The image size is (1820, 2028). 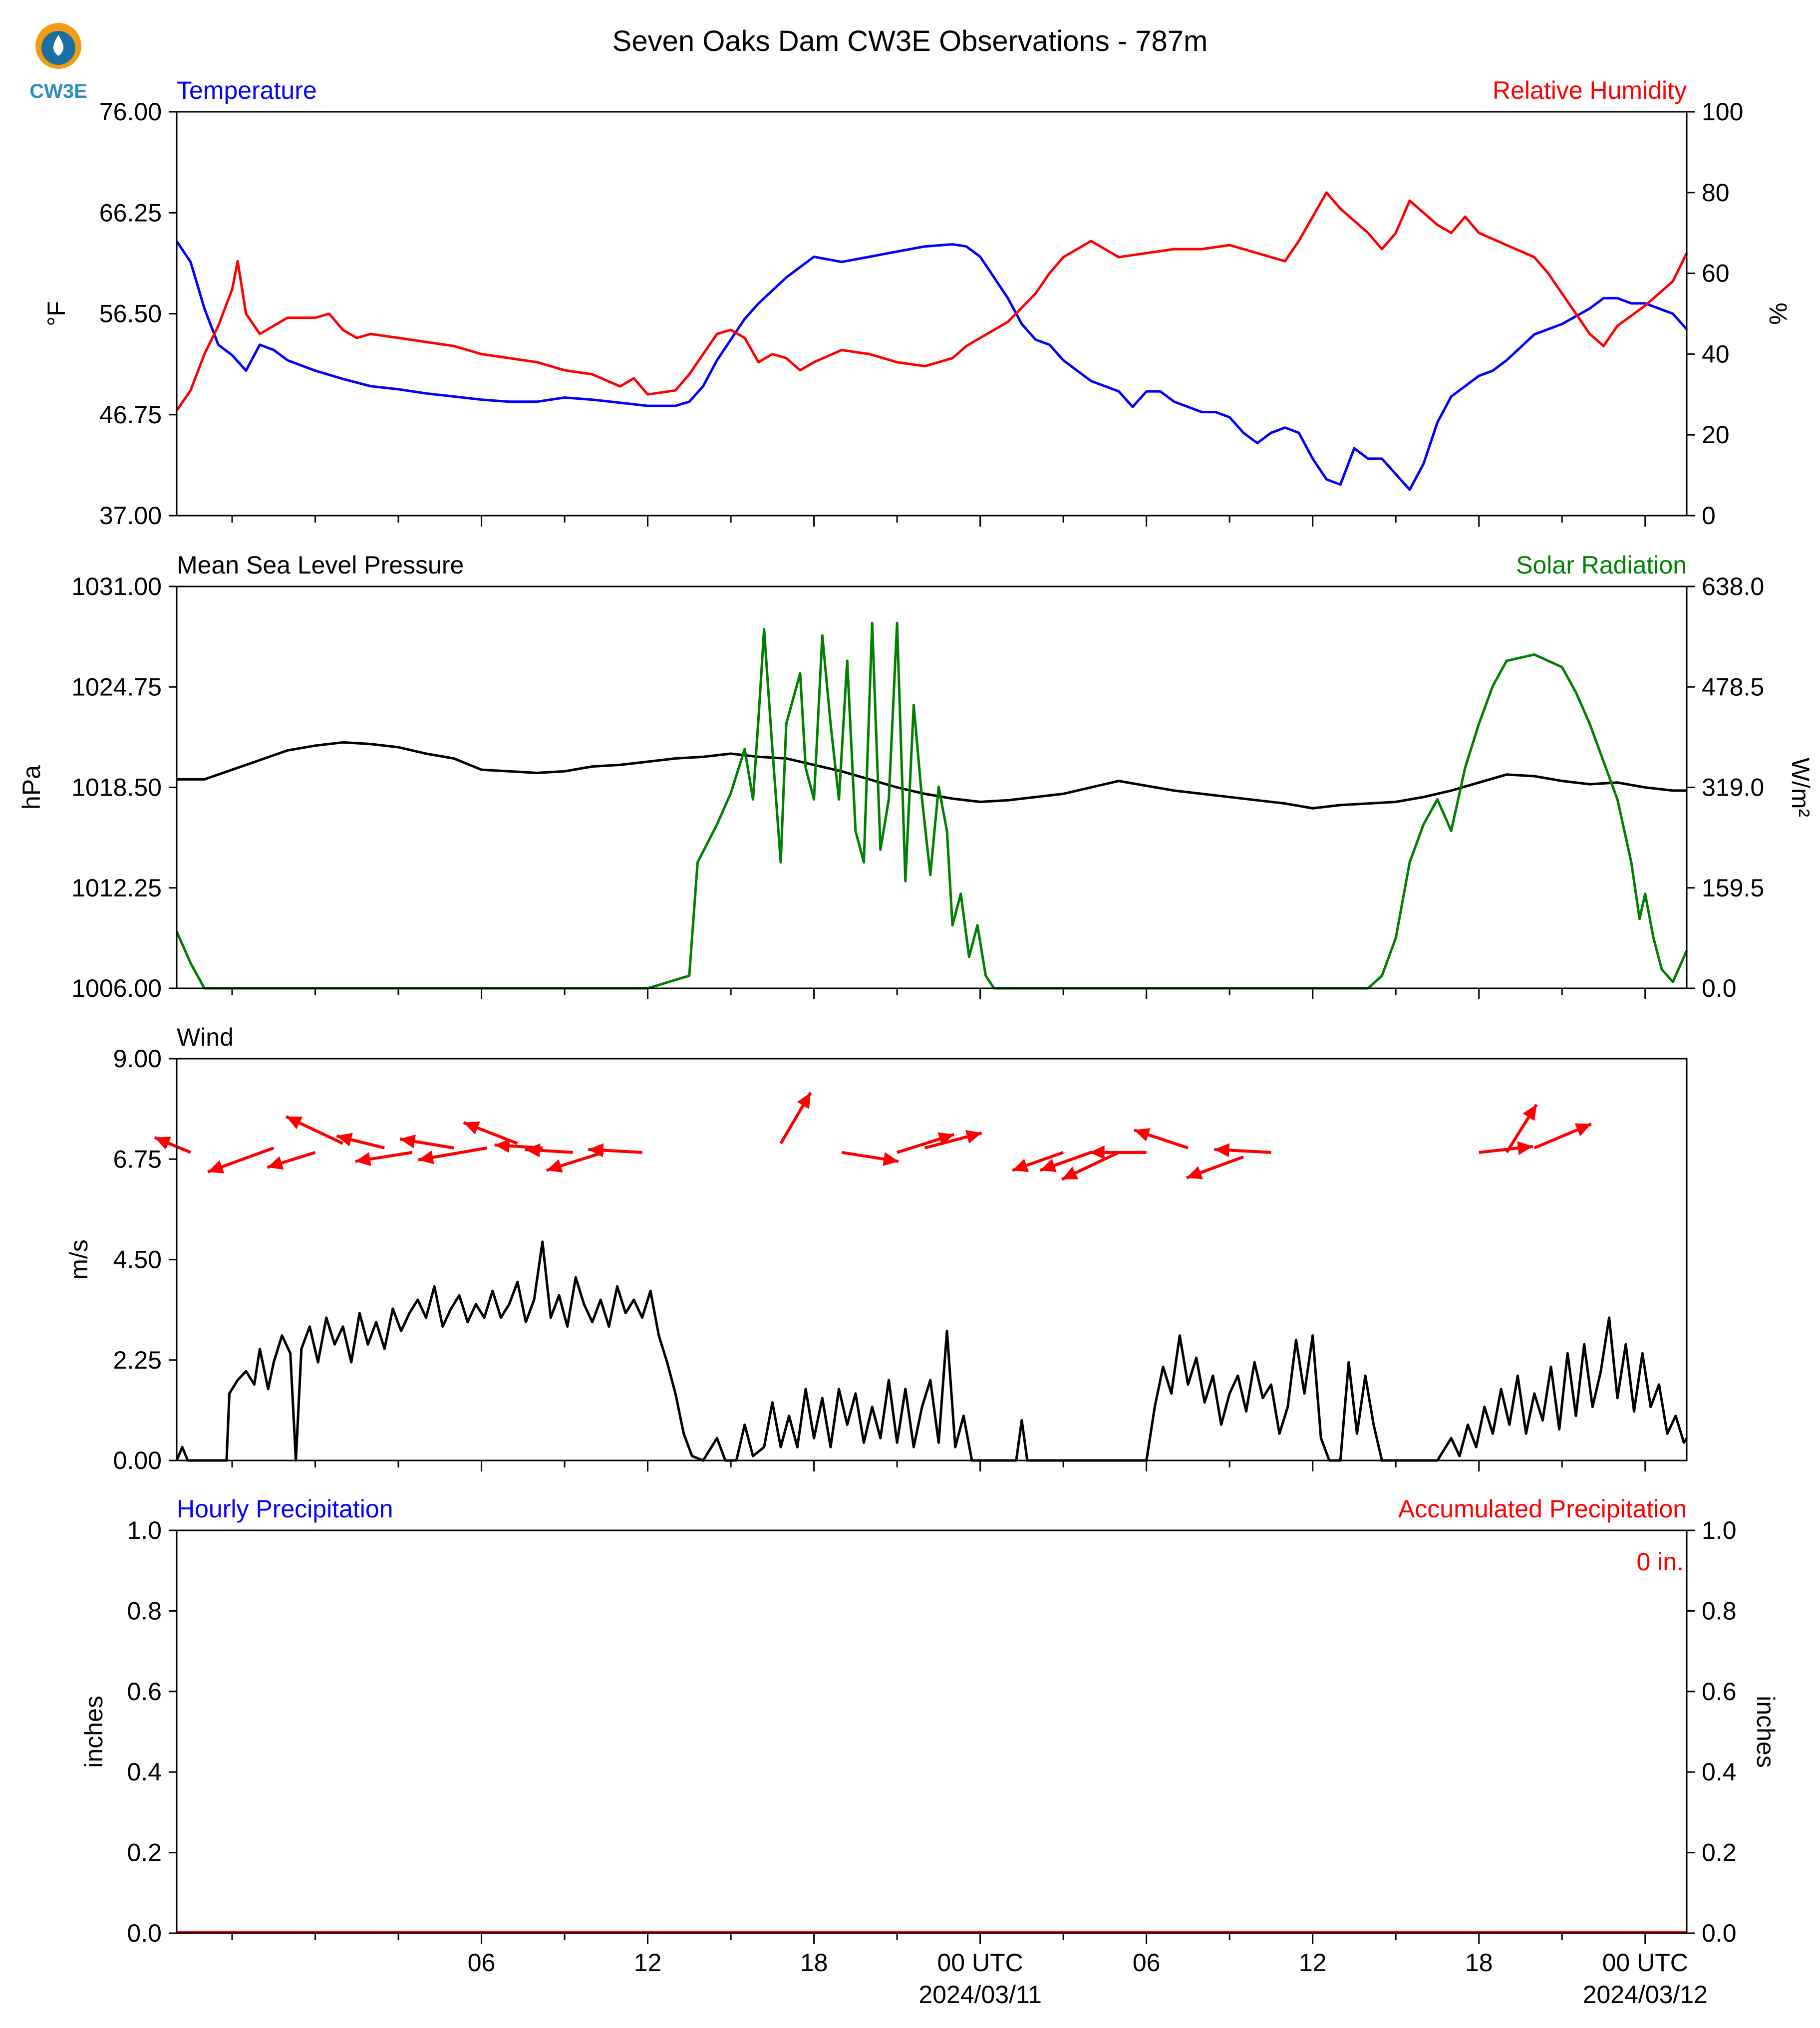 I want to click on y-tick-label-left: 56.50, so click(x=130, y=314).